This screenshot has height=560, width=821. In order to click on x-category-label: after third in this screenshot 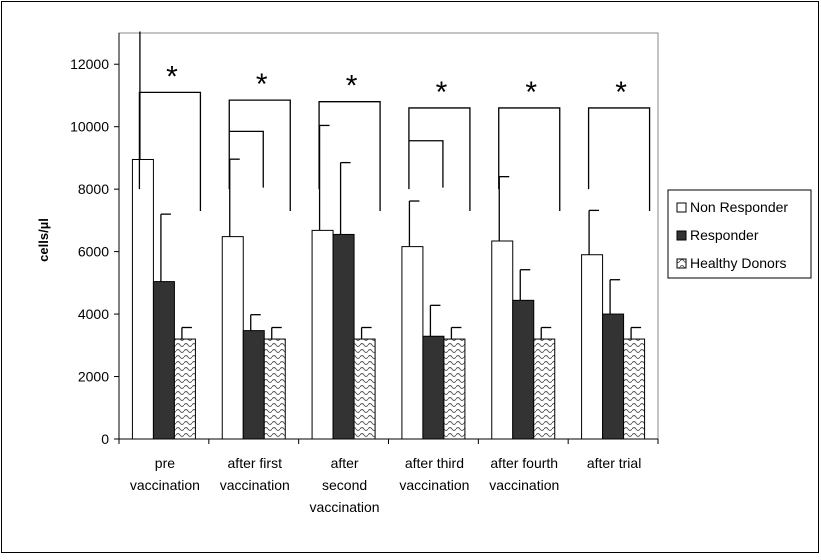, I will do `click(434, 463)`.